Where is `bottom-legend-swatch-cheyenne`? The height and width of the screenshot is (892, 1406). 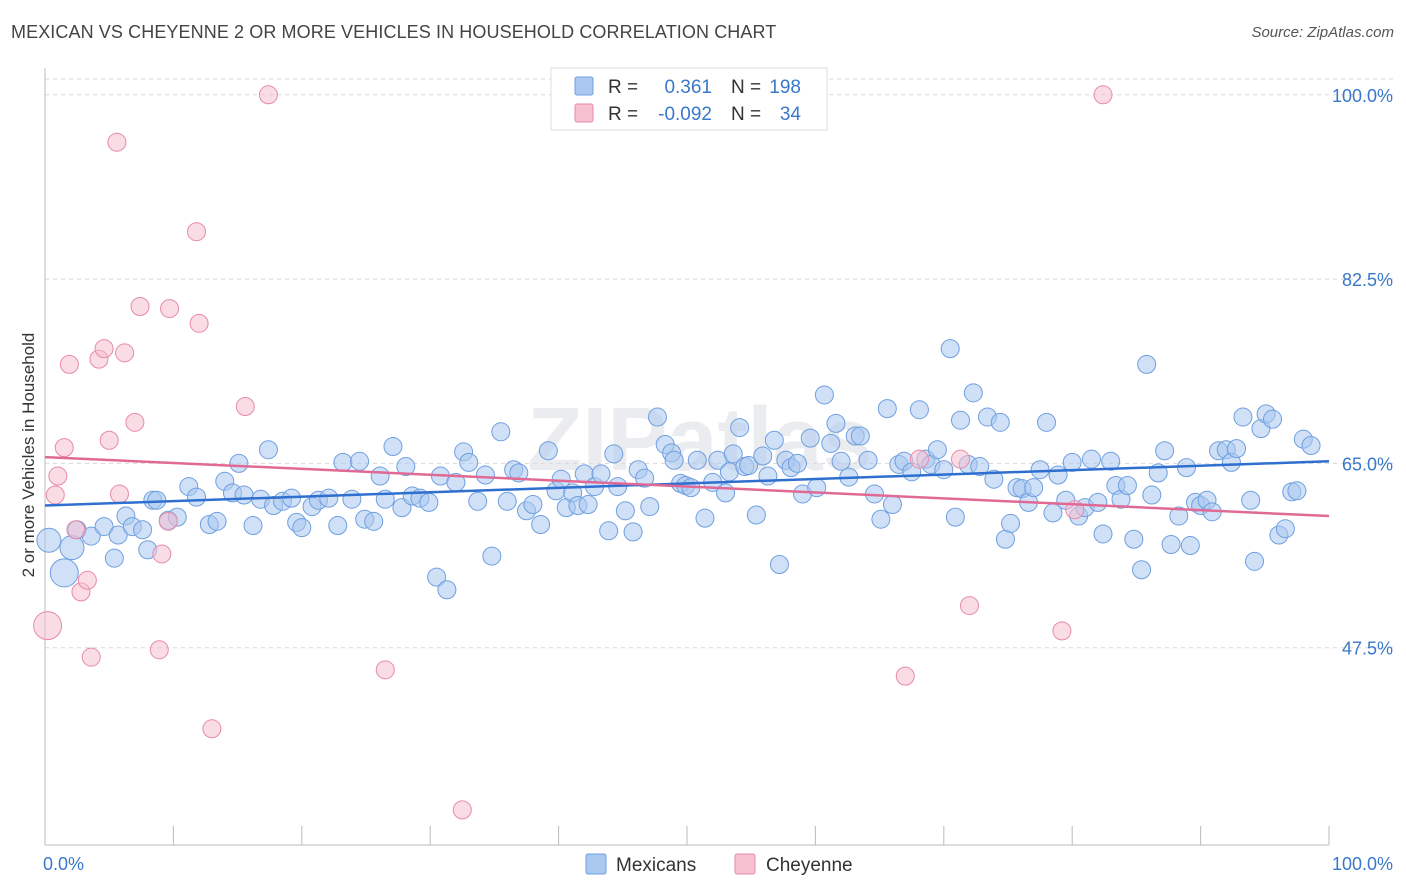
bottom-legend-swatch-cheyenne is located at coordinates (745, 864).